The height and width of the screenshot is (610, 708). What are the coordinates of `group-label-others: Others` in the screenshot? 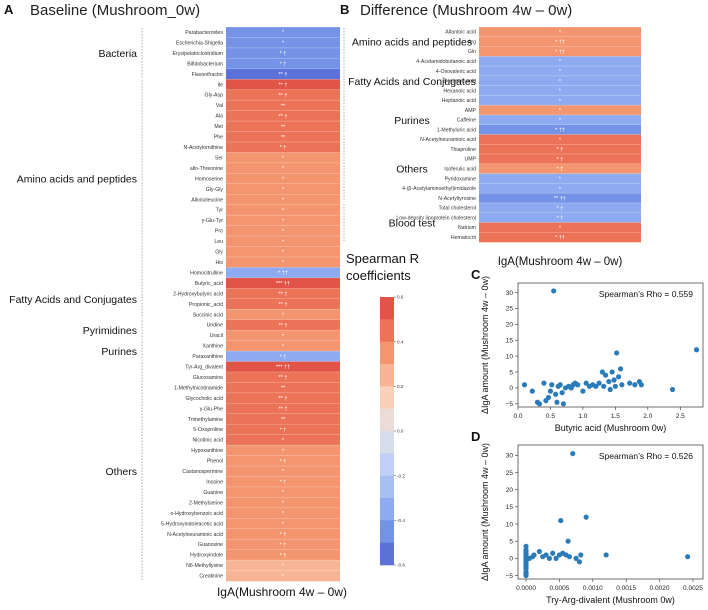 It's located at (121, 472).